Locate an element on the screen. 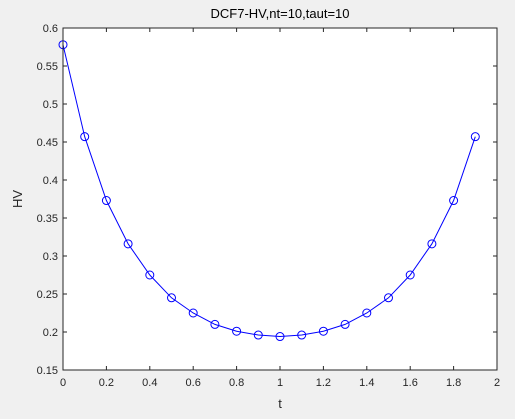  y-axis-label: HV is located at coordinates (17, 199).